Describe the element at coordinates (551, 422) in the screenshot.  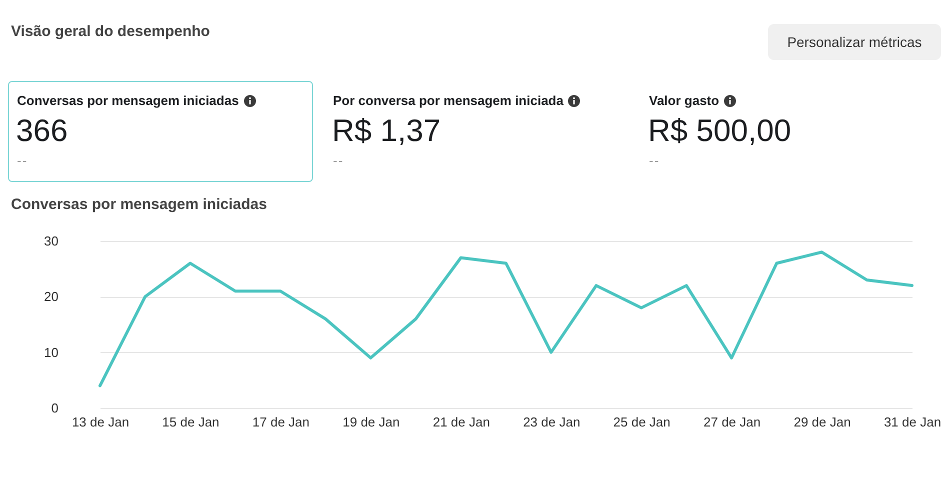
I see `x-tick-label: 23 de Jan` at that location.